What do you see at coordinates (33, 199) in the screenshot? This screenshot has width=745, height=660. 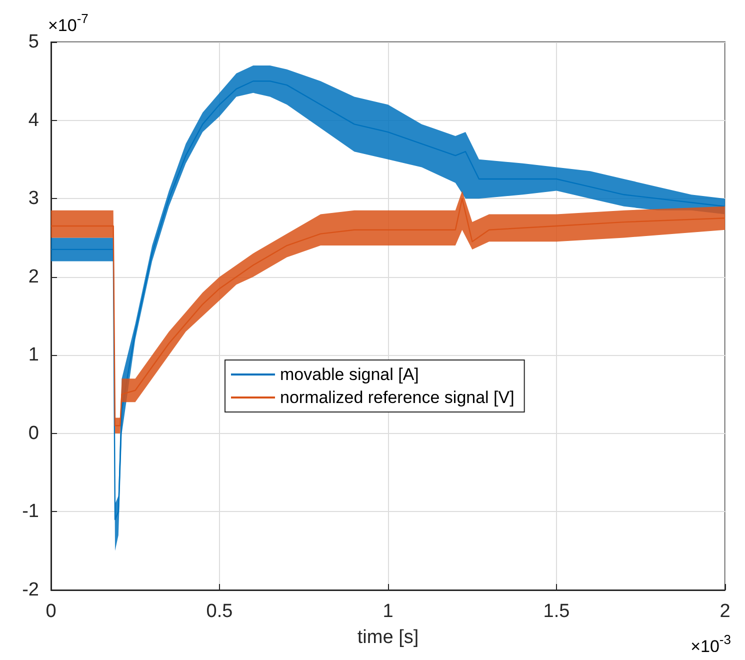 I see `y-tick-label: 3` at bounding box center [33, 199].